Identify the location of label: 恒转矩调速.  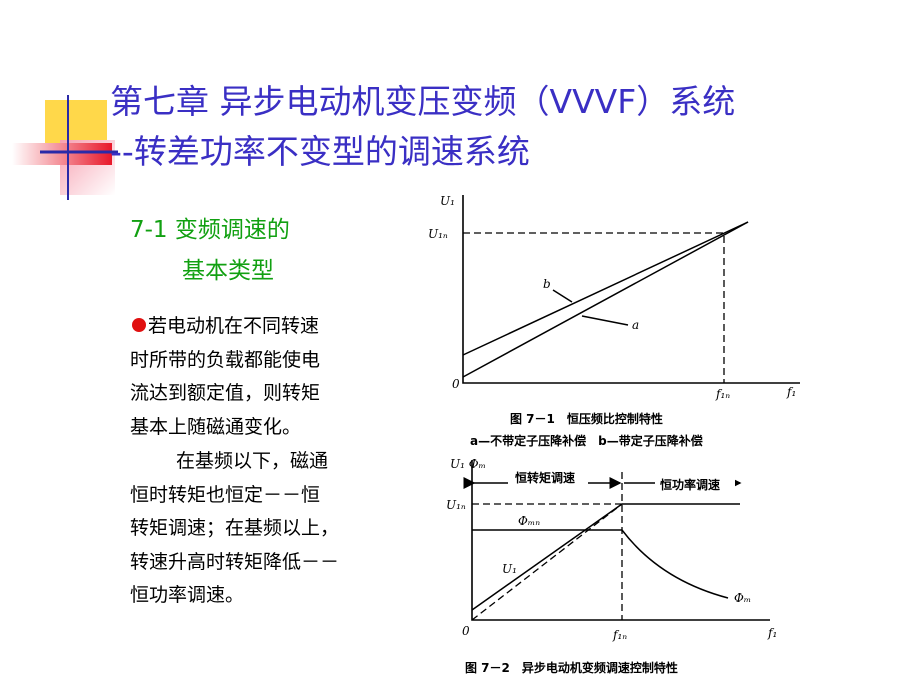
(545, 477).